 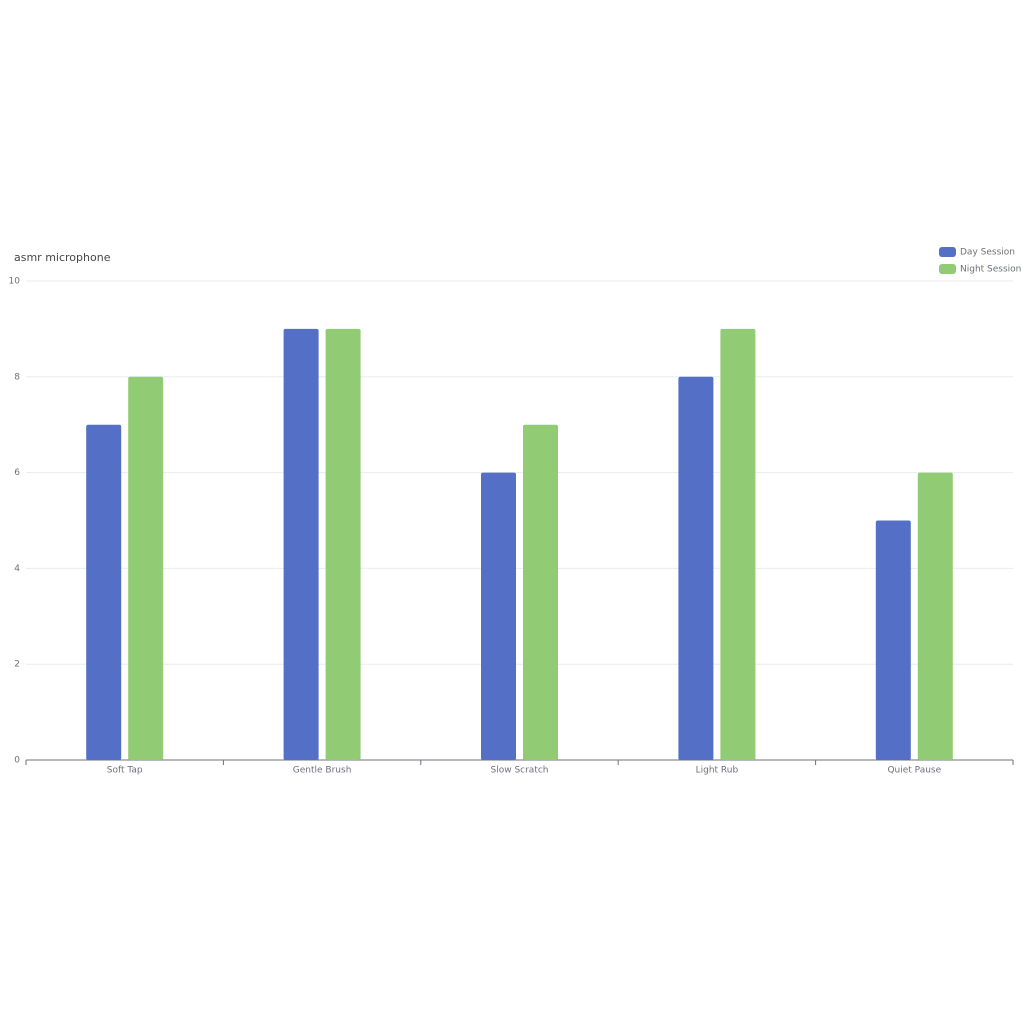 What do you see at coordinates (520, 771) in the screenshot?
I see `x-tick-label: Slow Scratch` at bounding box center [520, 771].